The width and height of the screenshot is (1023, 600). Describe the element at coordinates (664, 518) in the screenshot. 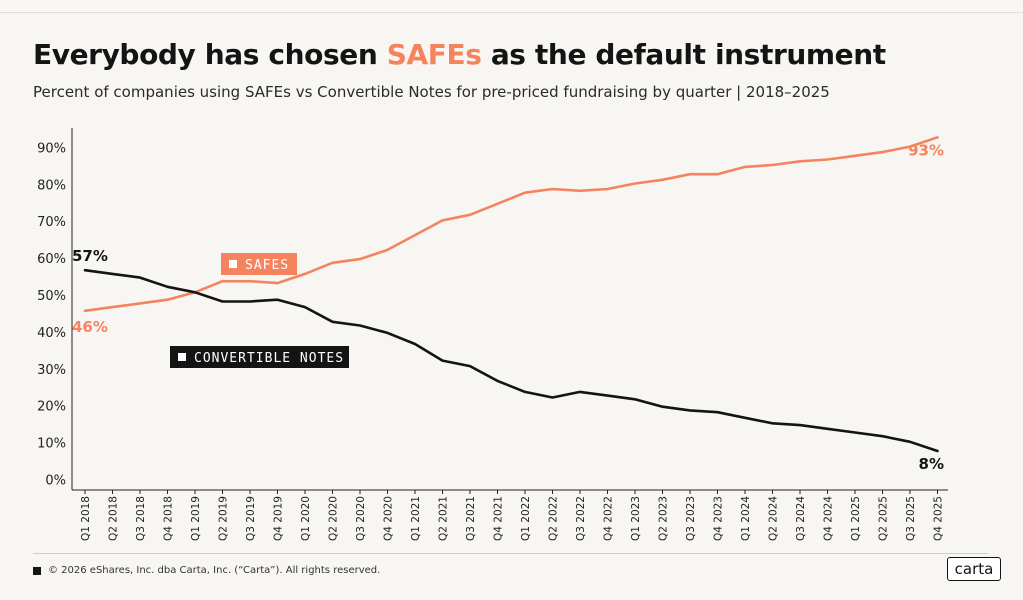

I see `x-tick-label: Q2 2023` at that location.